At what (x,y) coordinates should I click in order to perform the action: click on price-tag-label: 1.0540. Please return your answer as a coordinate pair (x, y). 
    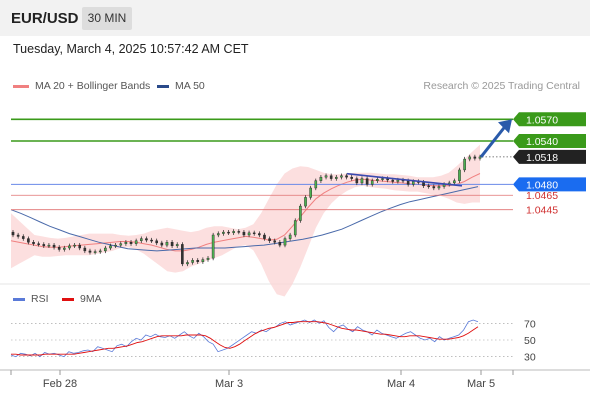
    Looking at the image, I should click on (542, 142).